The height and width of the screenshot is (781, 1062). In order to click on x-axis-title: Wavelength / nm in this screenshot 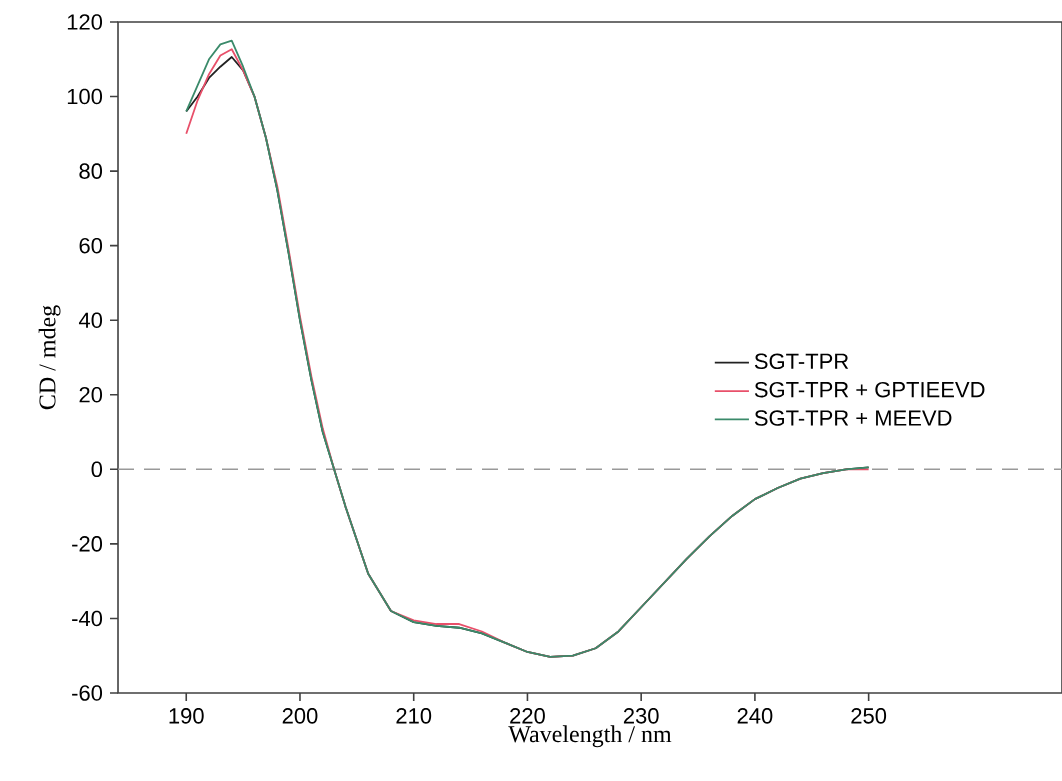, I will do `click(590, 736)`.